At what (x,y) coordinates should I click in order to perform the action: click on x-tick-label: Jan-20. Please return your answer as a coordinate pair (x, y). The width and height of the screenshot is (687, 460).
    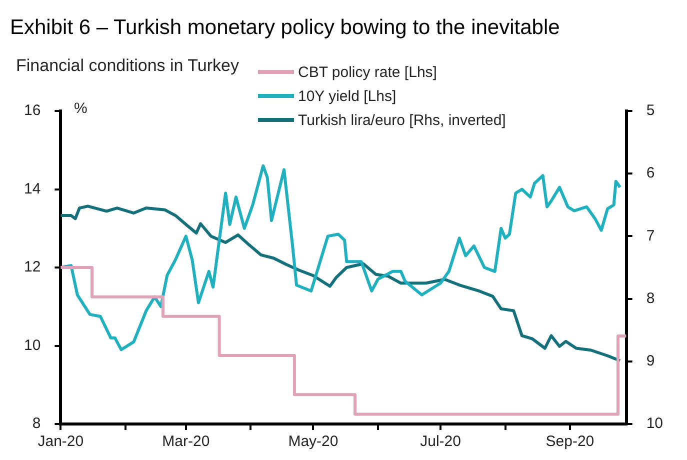
    Looking at the image, I should click on (61, 441).